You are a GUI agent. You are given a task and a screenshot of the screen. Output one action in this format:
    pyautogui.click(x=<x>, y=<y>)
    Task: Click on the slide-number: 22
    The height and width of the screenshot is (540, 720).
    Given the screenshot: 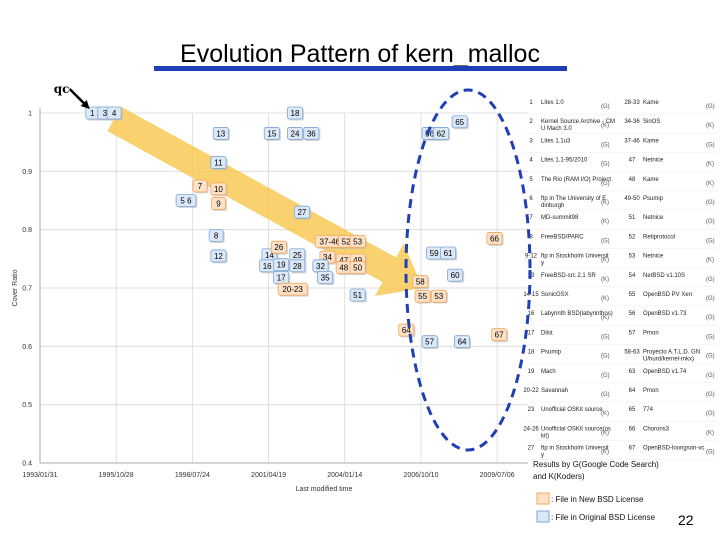 What is the action you would take?
    pyautogui.click(x=686, y=520)
    